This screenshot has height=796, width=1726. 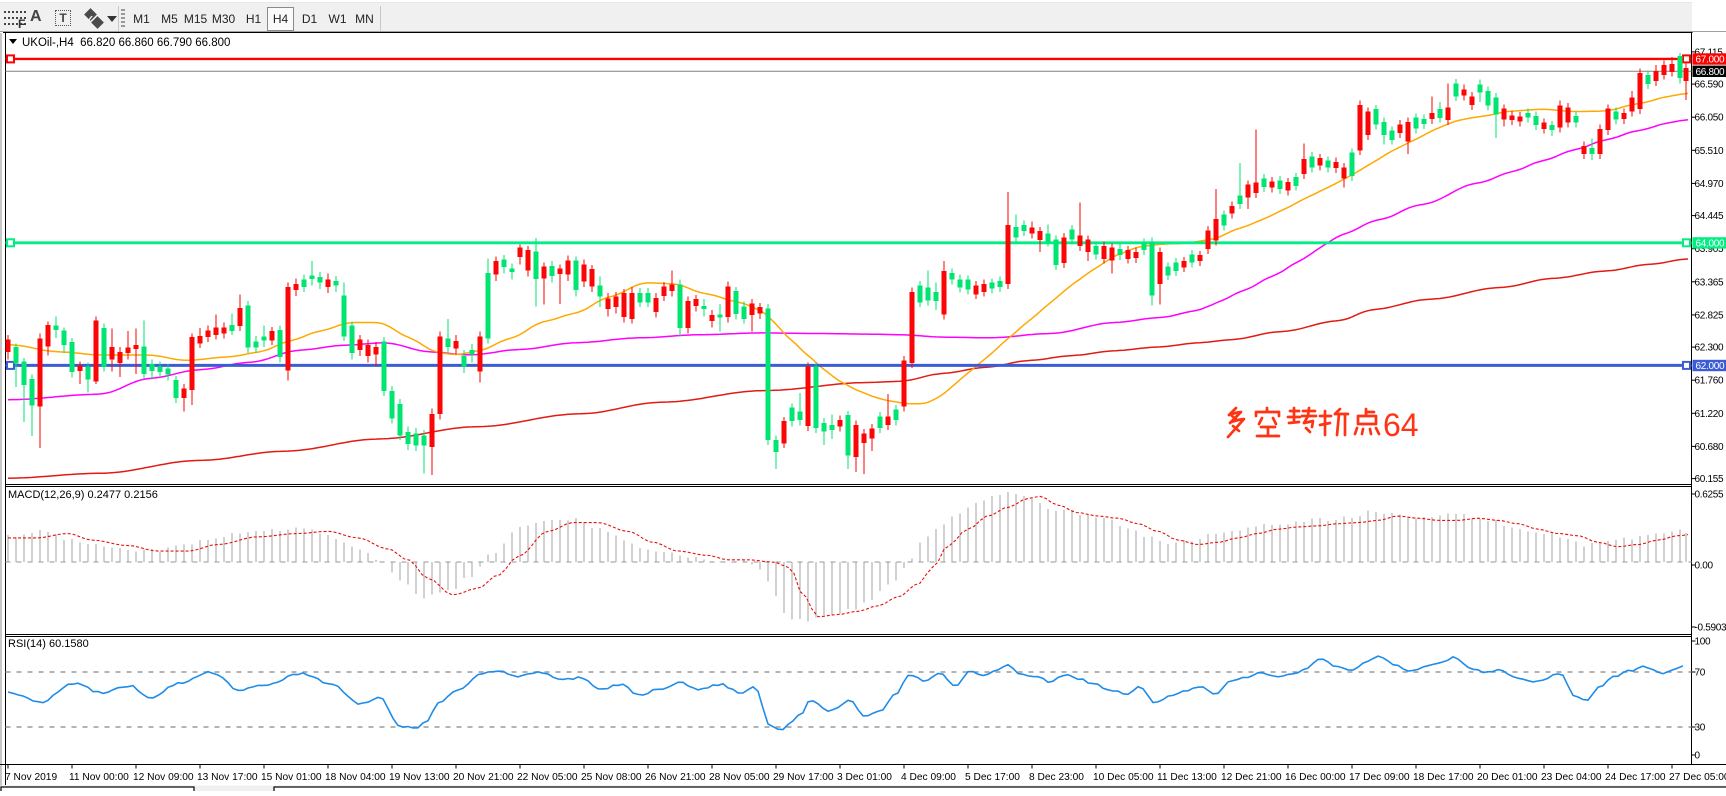 What do you see at coordinates (1710, 495) in the screenshot?
I see `svg-text: 0.6255` at bounding box center [1710, 495].